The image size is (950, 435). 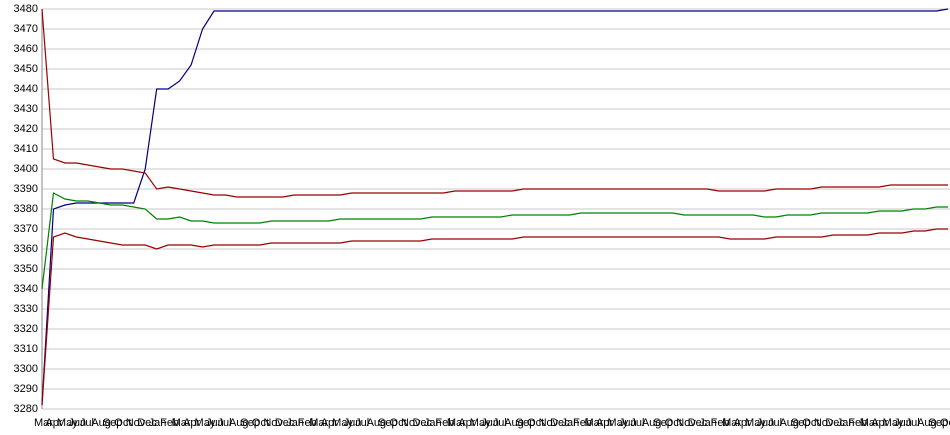 I want to click on y-tick-label: 3410, so click(x=26, y=149).